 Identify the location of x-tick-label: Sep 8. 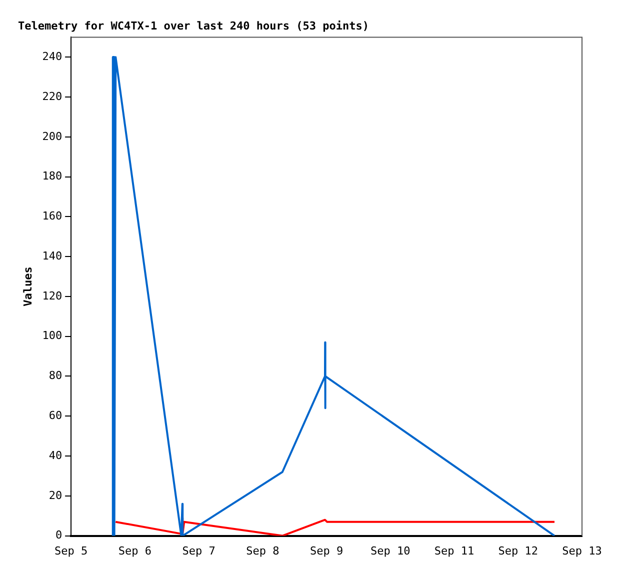
(263, 551).